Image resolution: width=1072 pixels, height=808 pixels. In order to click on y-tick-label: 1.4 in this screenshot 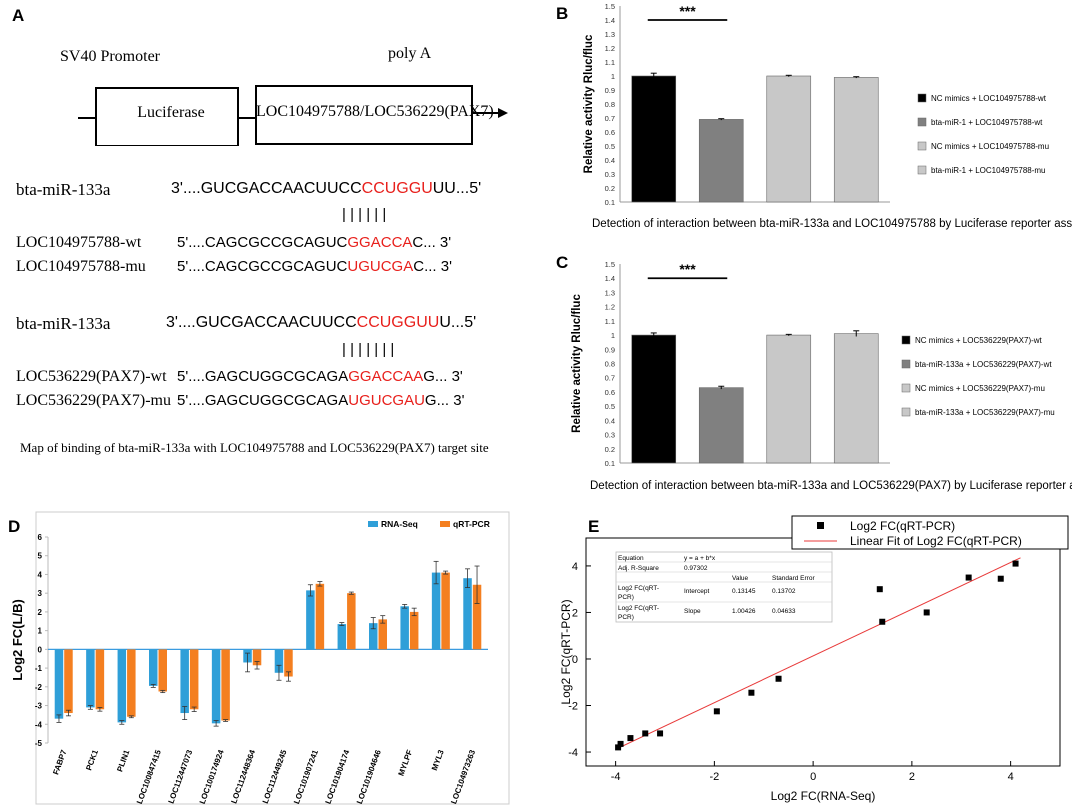, I will do `click(610, 20)`.